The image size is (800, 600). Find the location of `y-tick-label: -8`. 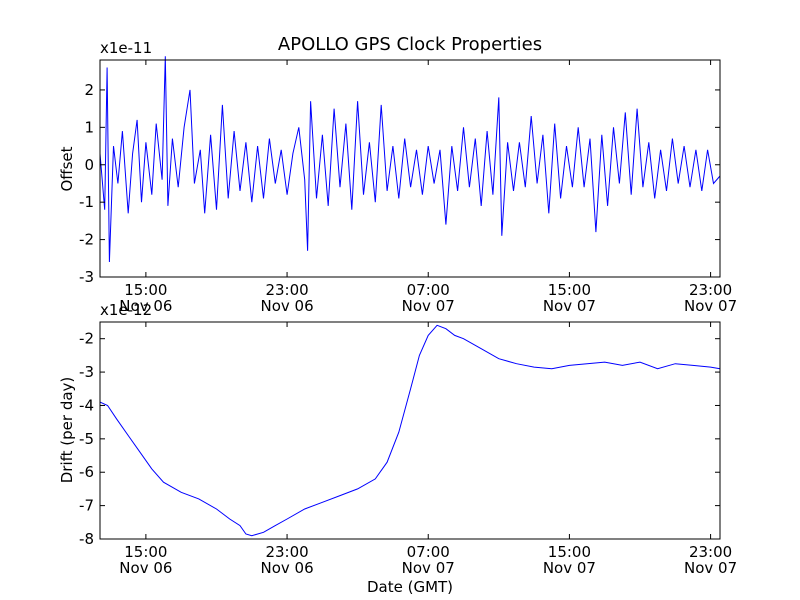

y-tick-label: -8 is located at coordinates (86, 539).